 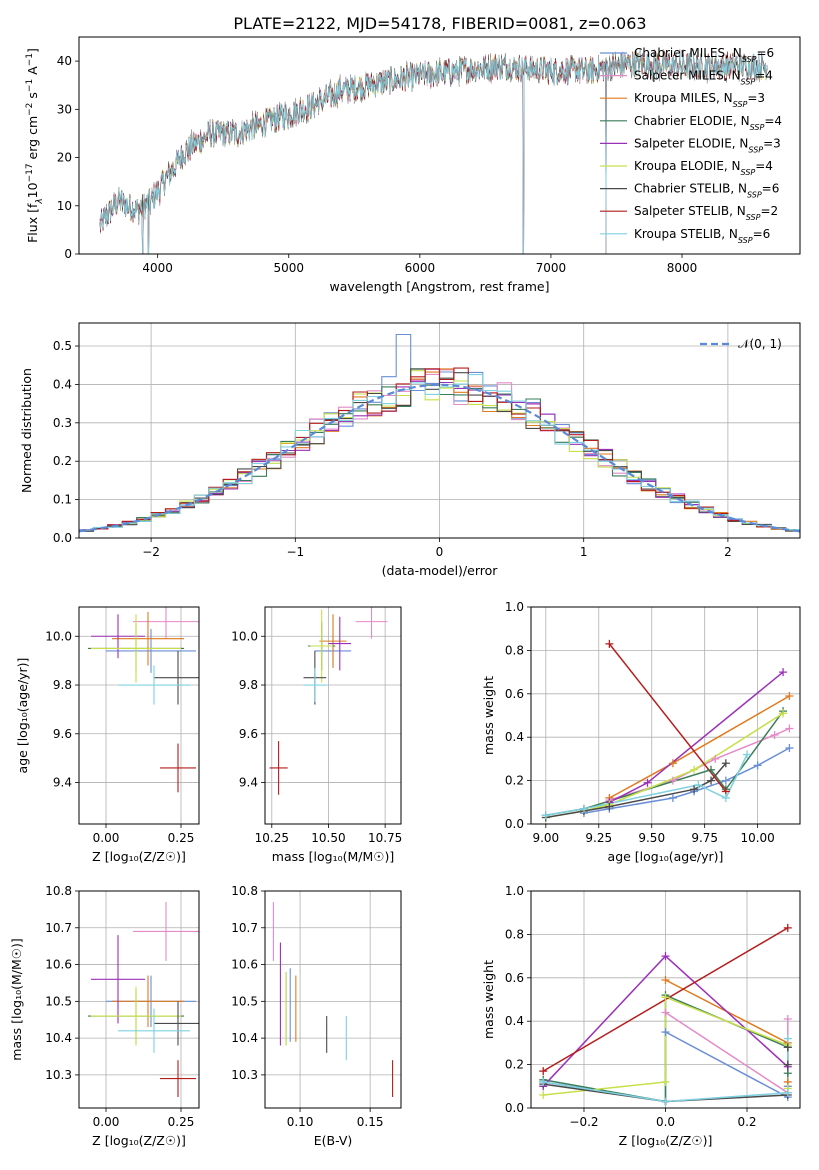 I want to click on y-tick-label: 0.4, so click(x=62, y=384).